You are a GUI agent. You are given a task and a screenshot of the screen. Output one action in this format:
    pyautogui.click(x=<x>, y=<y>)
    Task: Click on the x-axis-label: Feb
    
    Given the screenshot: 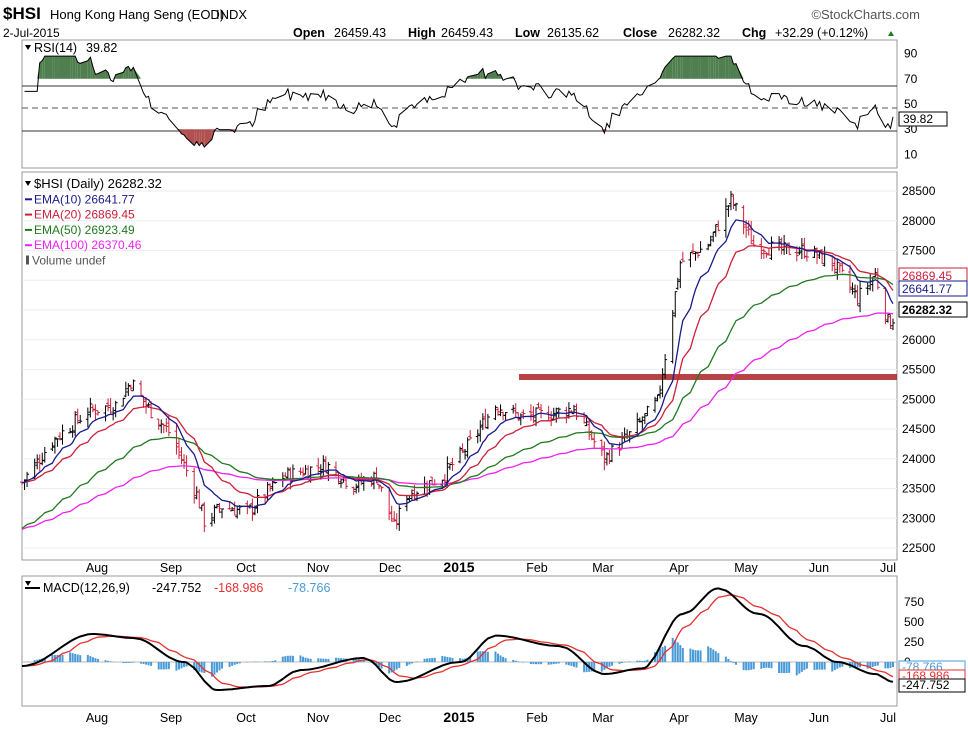 What is the action you would take?
    pyautogui.click(x=537, y=568)
    